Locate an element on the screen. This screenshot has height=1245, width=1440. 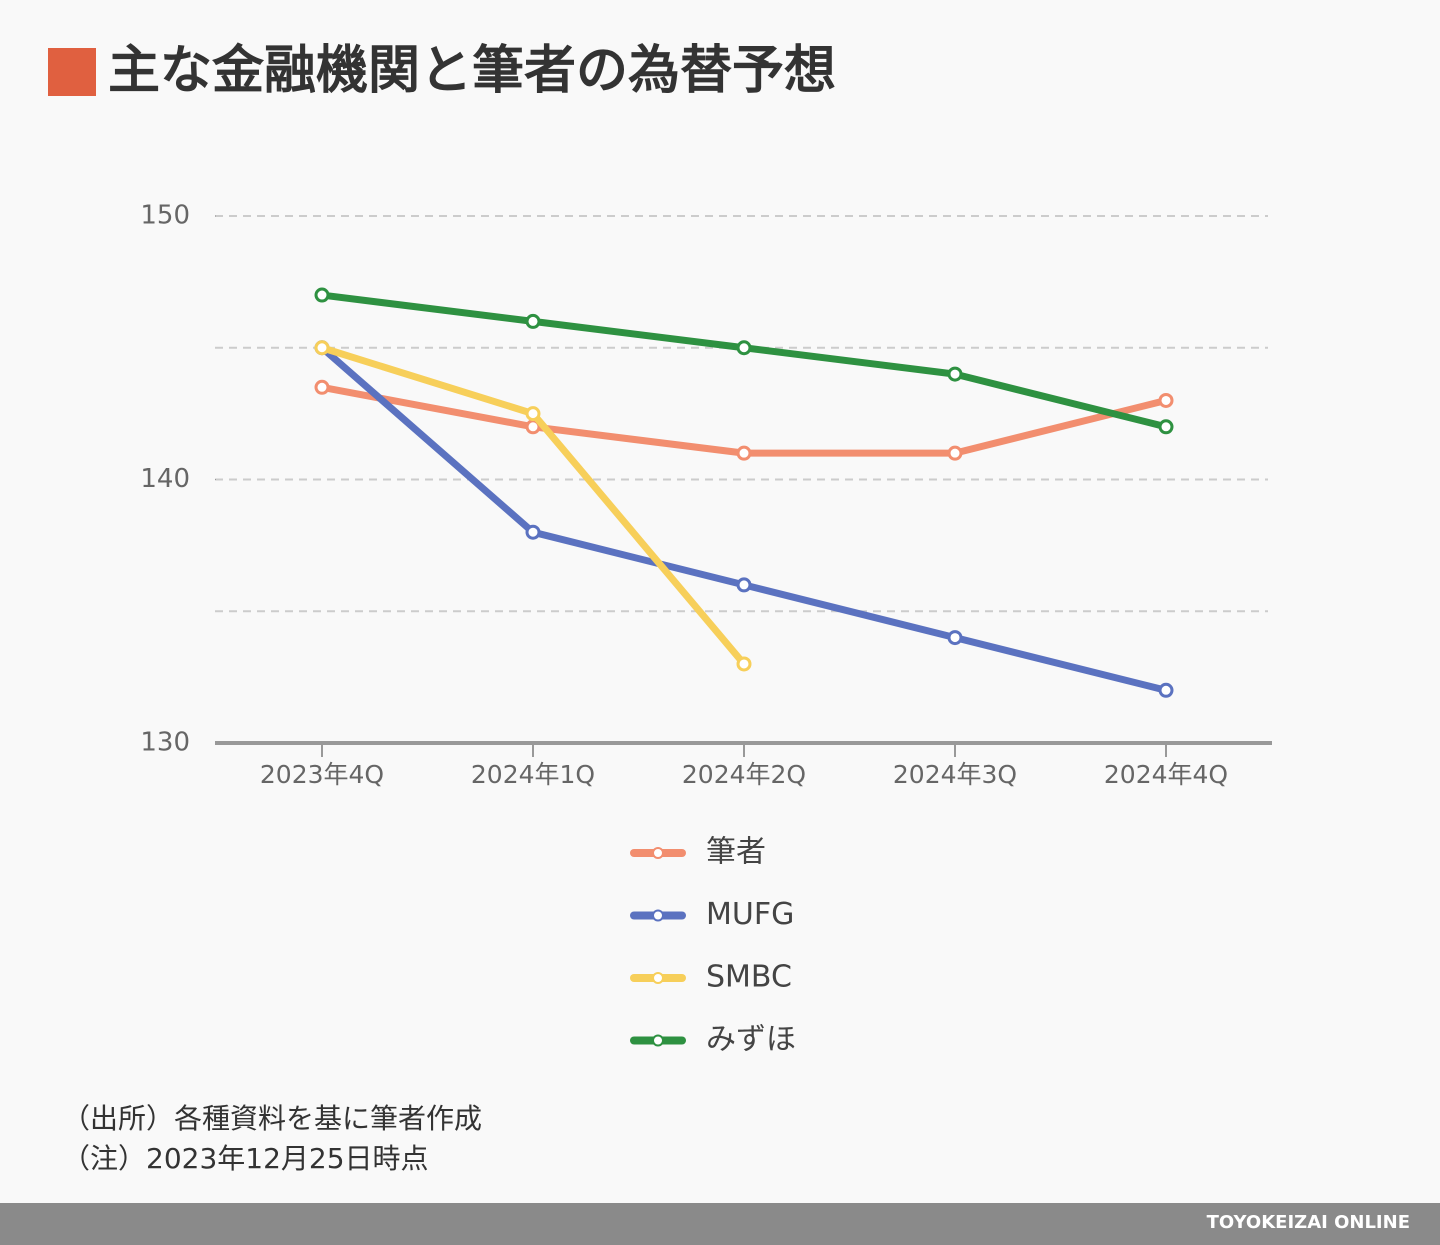
x-tick-label: 2024年4Q is located at coordinates (1166, 774).